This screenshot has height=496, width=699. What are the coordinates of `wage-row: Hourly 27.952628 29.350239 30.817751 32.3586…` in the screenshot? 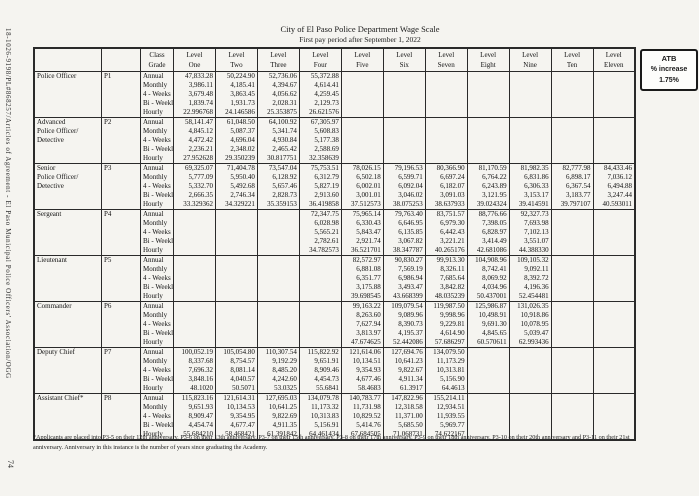 It's located at (335, 159).